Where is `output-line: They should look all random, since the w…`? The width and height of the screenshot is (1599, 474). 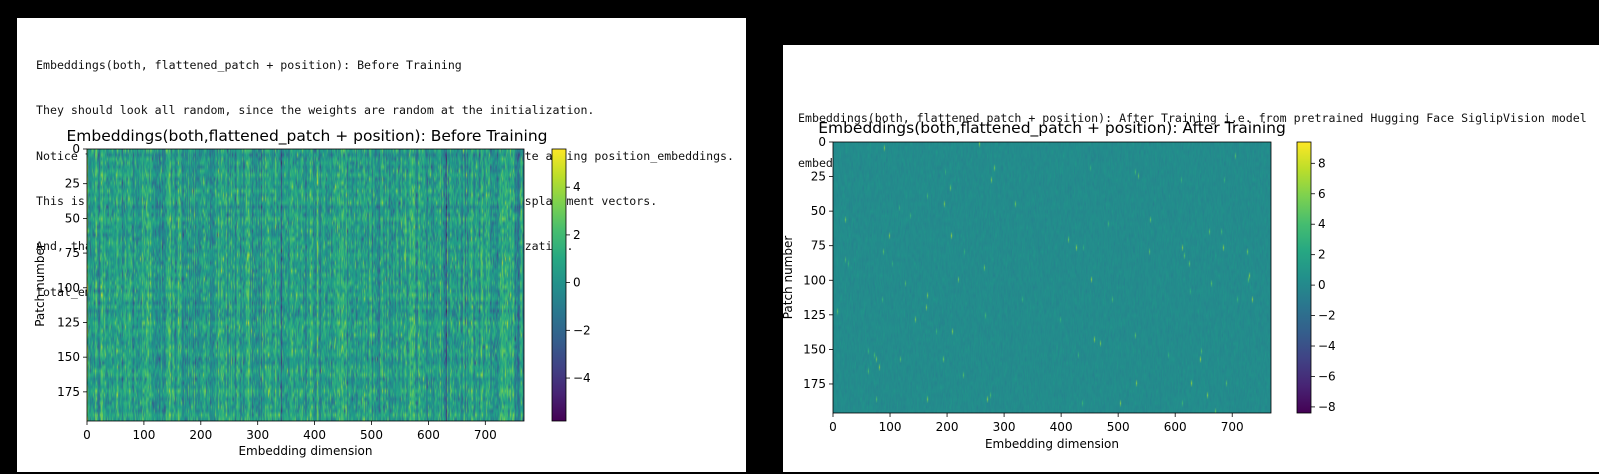 output-line: They should look all random, since the w… is located at coordinates (315, 110).